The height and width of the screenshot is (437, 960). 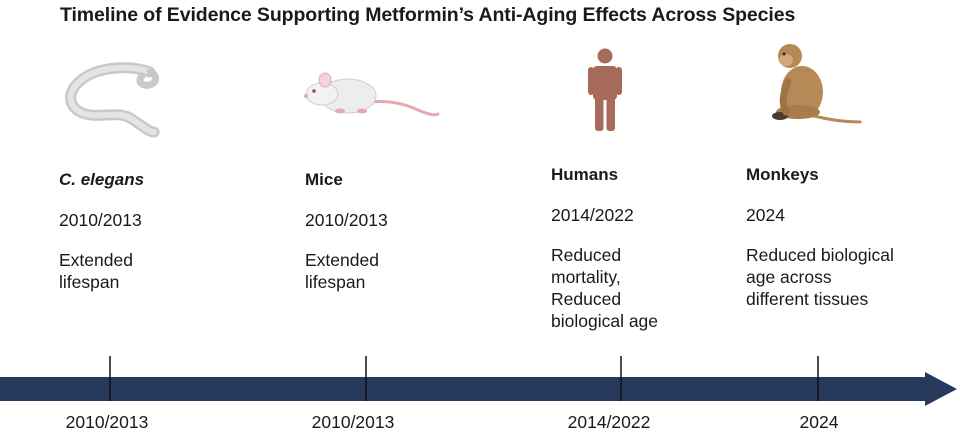 What do you see at coordinates (154, 231) in the screenshot?
I see `entry-c-elegans: C. elegans 2010/2013 Extended lifespan` at bounding box center [154, 231].